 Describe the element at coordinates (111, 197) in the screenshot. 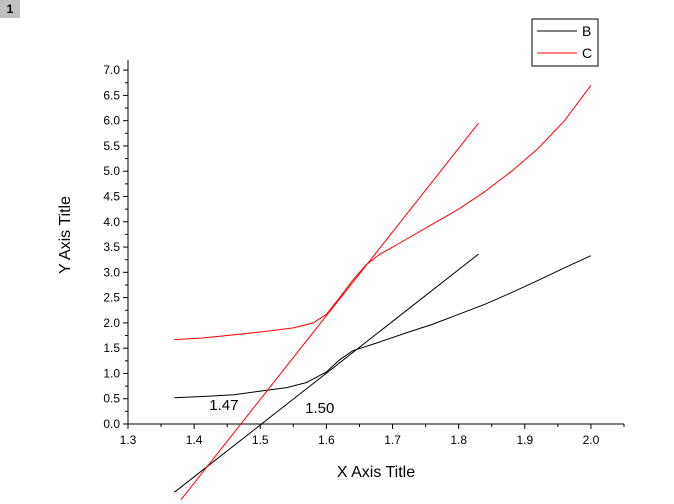

I see `y-tick-label: 4.5` at that location.